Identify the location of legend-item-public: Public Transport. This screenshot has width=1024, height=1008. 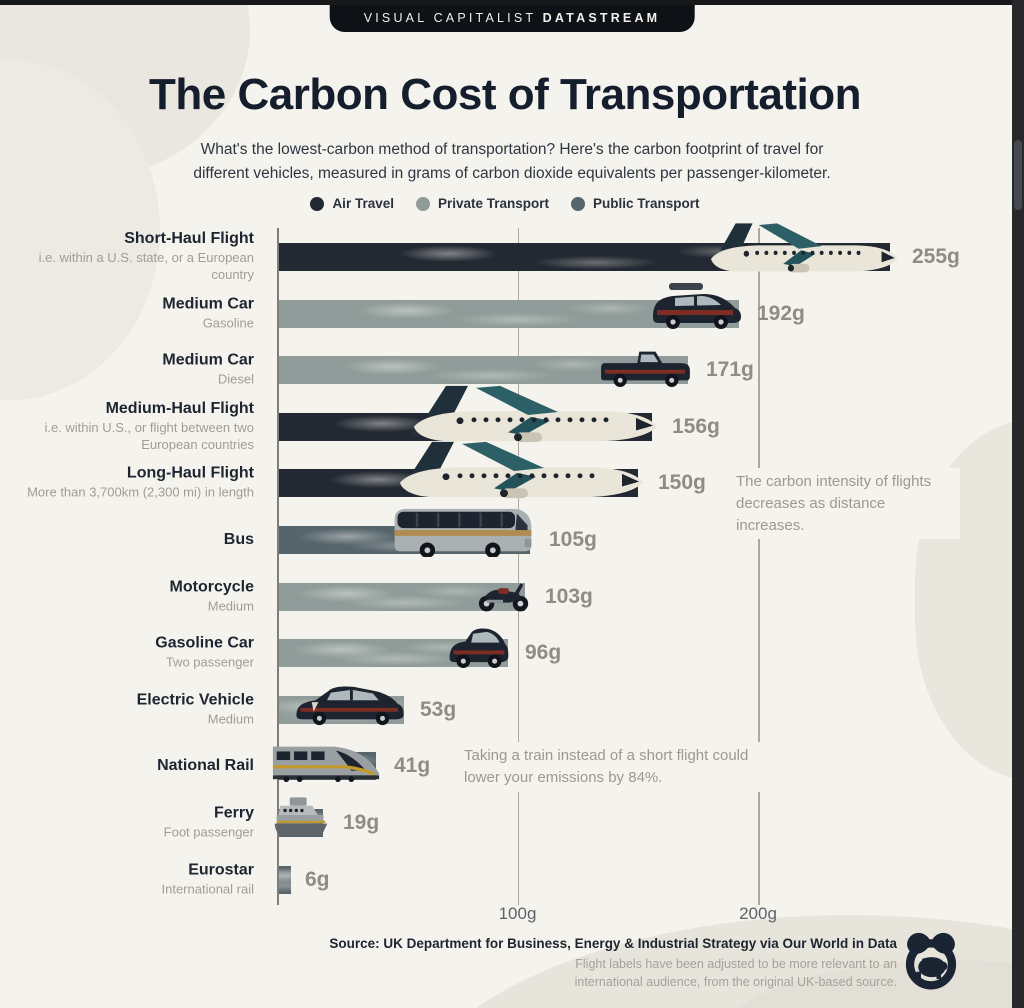
(635, 203).